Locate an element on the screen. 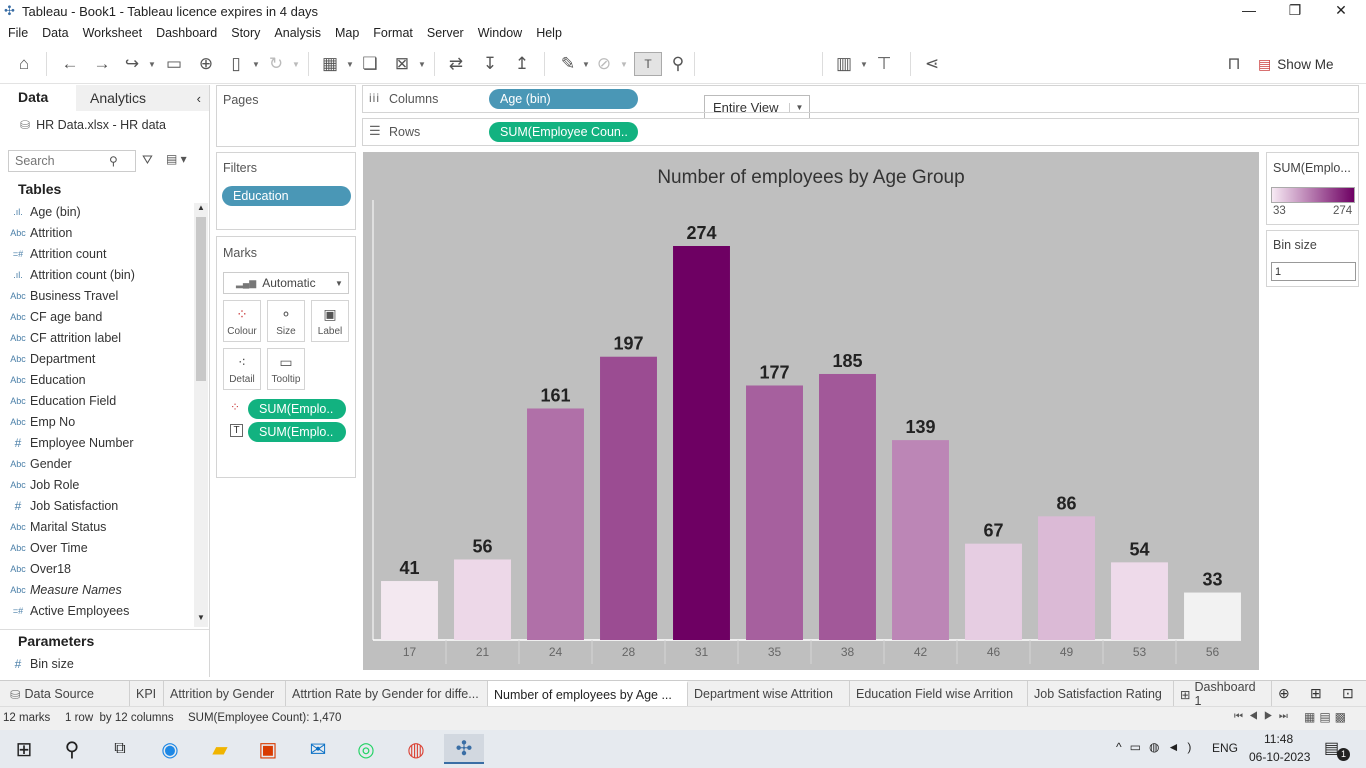  file-explorer-icon: ▰ is located at coordinates (220, 749).